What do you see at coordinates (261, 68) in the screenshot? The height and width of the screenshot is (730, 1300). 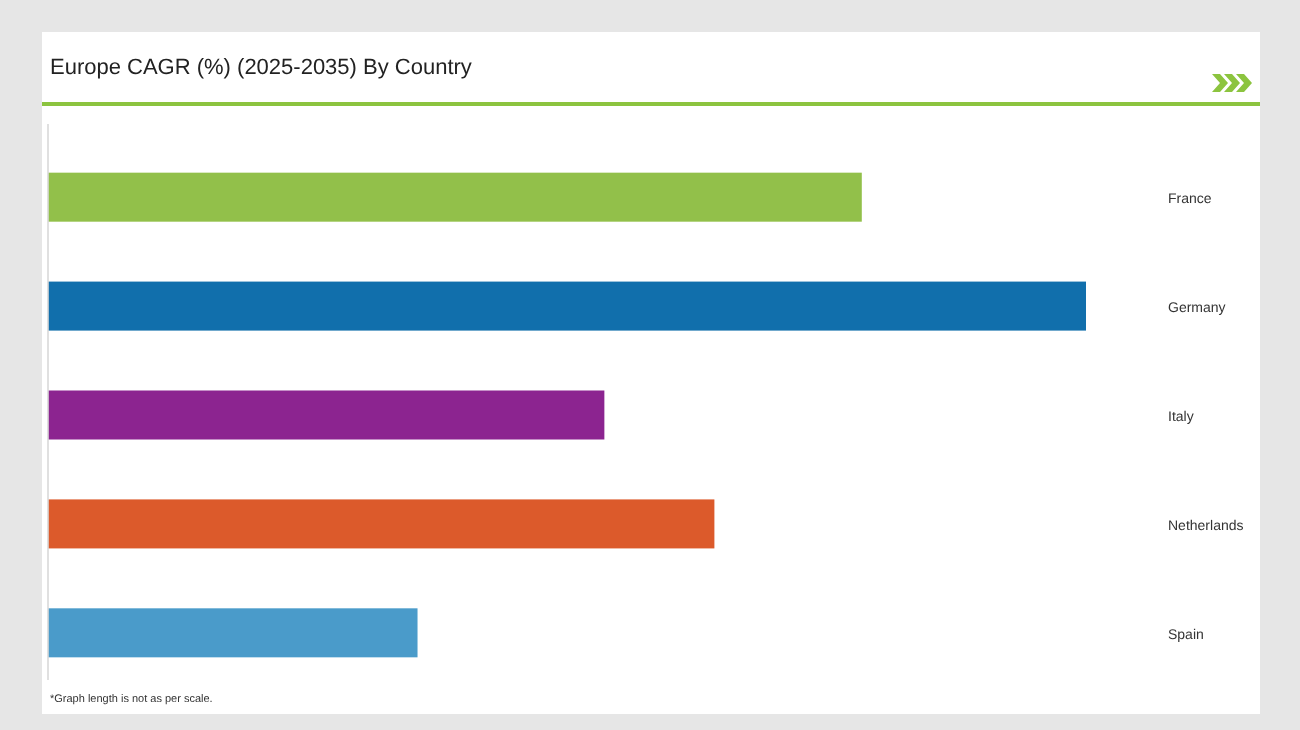 I see `chart-title: Europe CAGR (%) (2025-2035) By Country` at bounding box center [261, 68].